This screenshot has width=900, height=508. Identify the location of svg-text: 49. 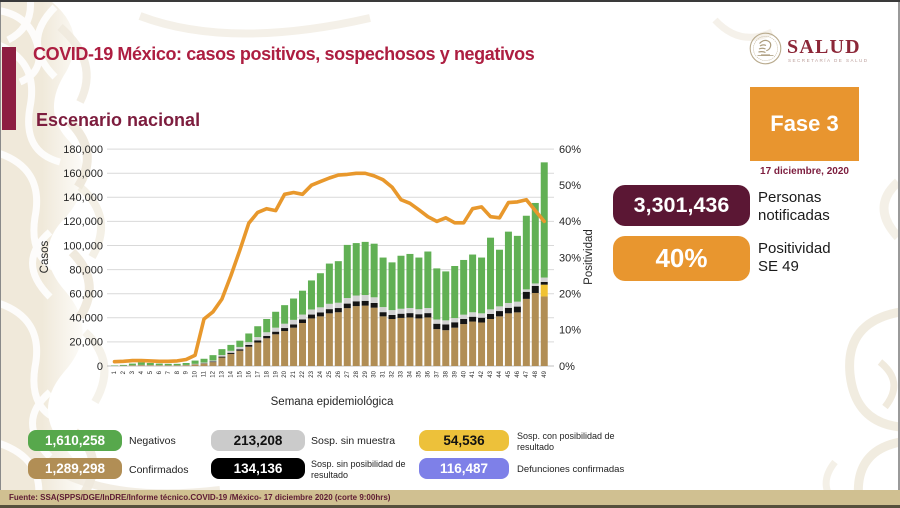
(545, 373).